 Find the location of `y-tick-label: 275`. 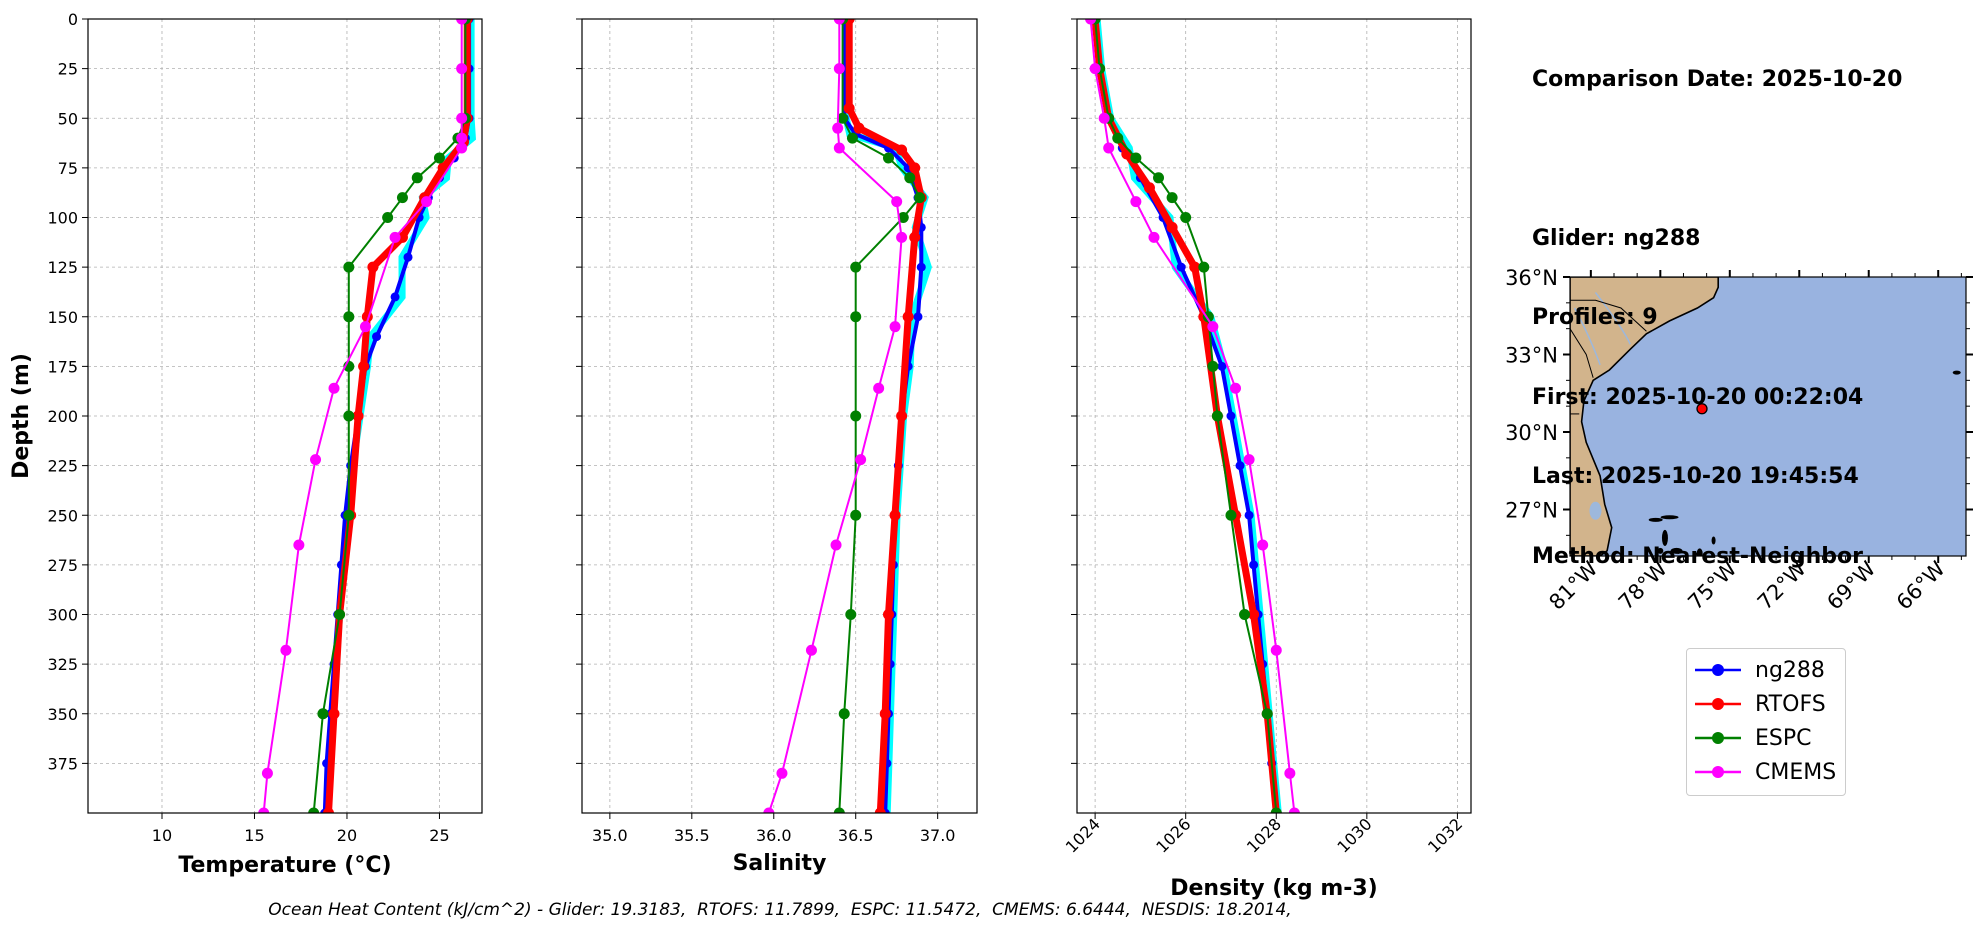

y-tick-label: 275 is located at coordinates (62, 565).